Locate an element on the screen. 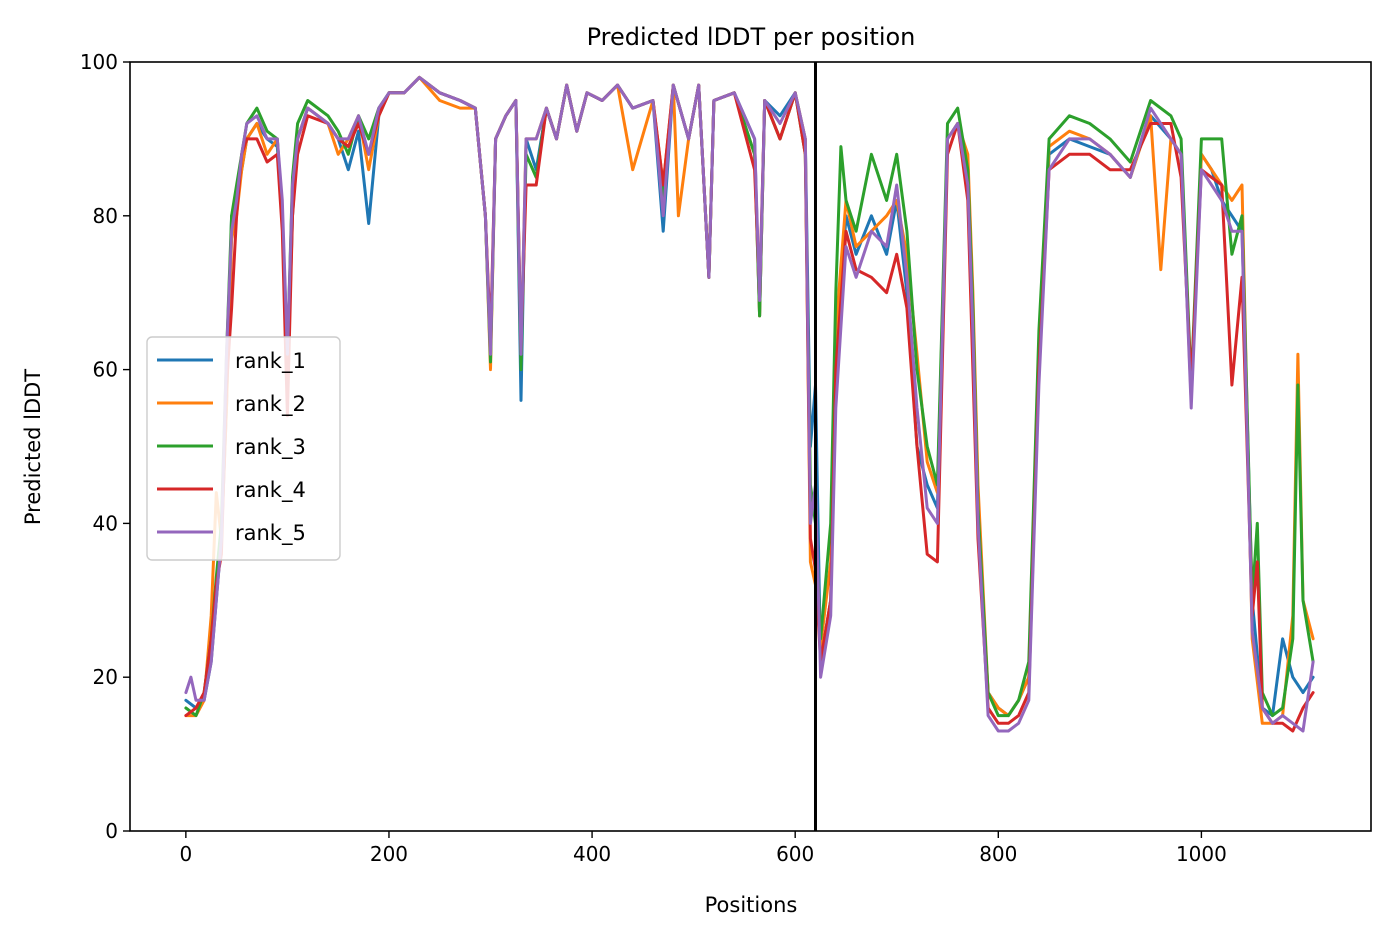 The height and width of the screenshot is (939, 1391). y-axis-label: Predicted lDDT is located at coordinates (33, 447).